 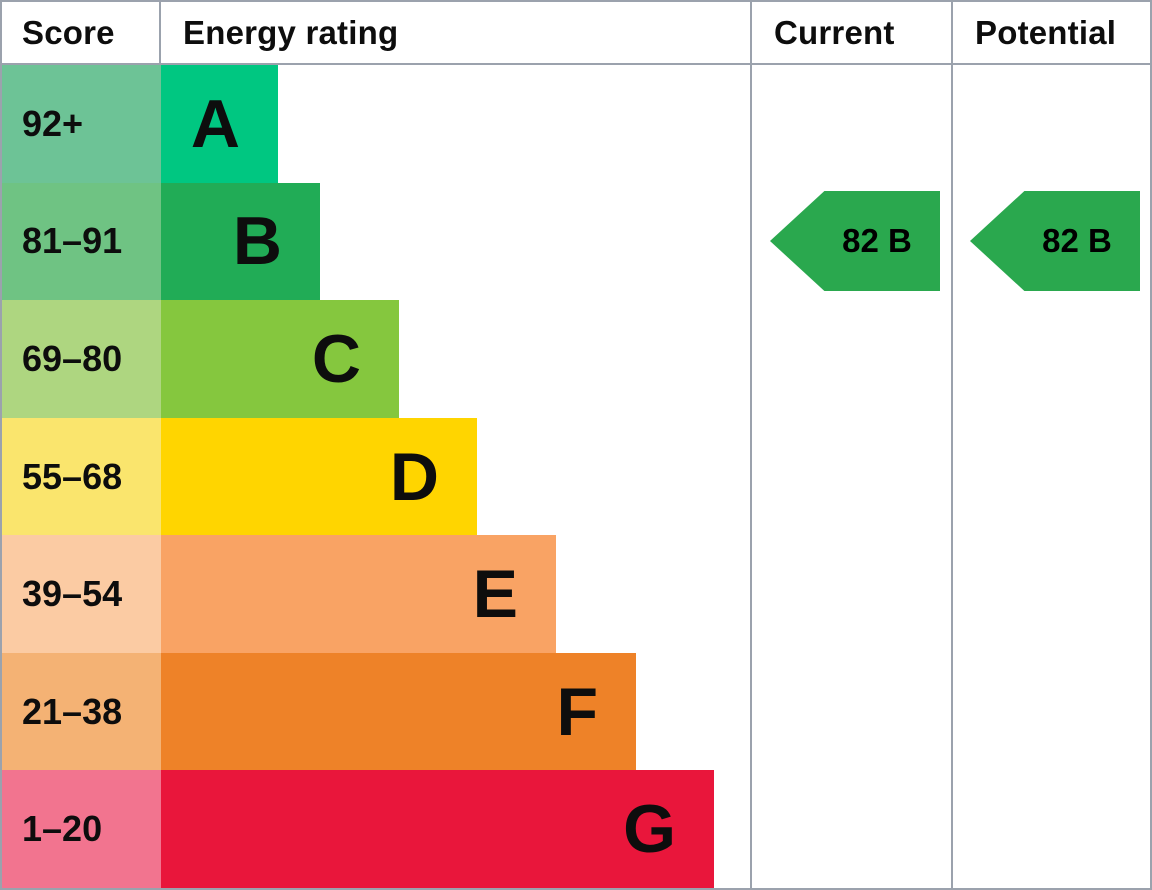 I want to click on potential-column-header: Potential, so click(x=1051, y=33).